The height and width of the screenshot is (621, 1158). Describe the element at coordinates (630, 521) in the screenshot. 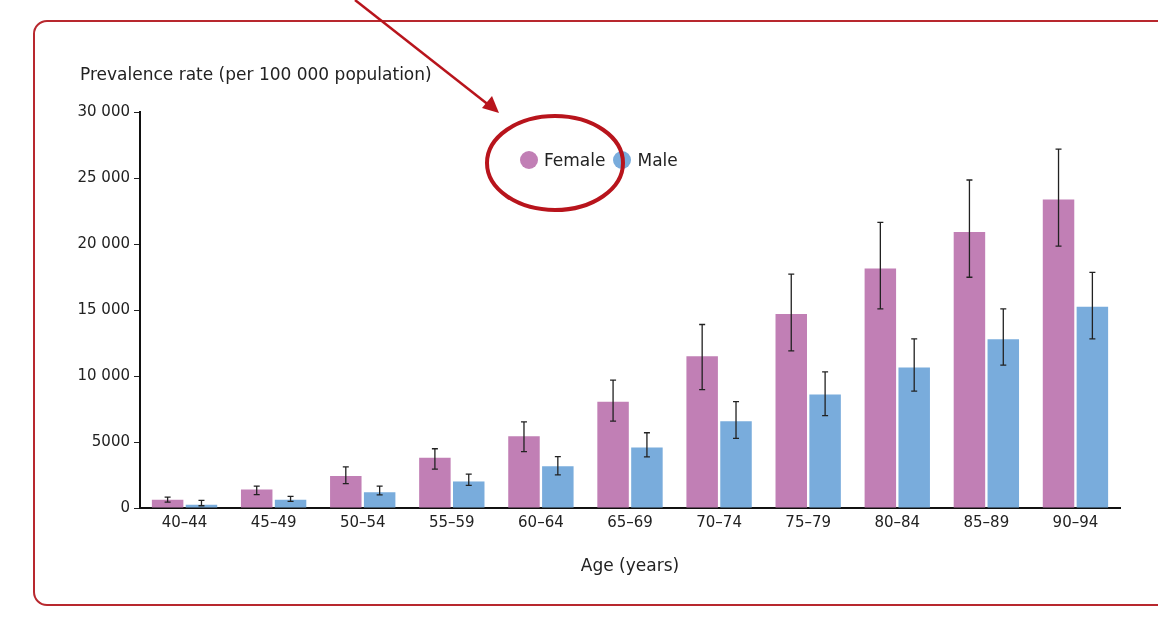

I see `x-tick-label: 65–69` at that location.